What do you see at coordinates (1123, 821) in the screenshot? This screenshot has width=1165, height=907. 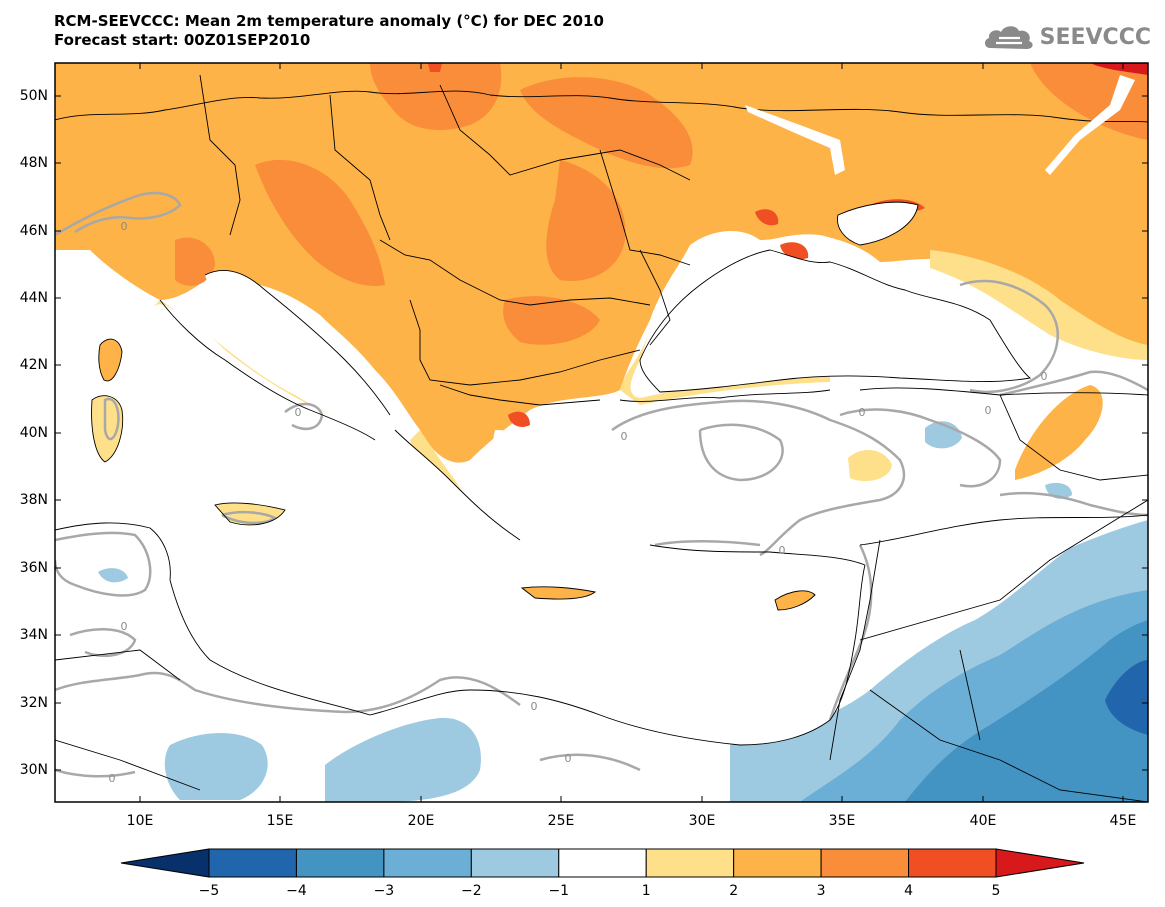 I see `lon-label: 45E` at bounding box center [1123, 821].